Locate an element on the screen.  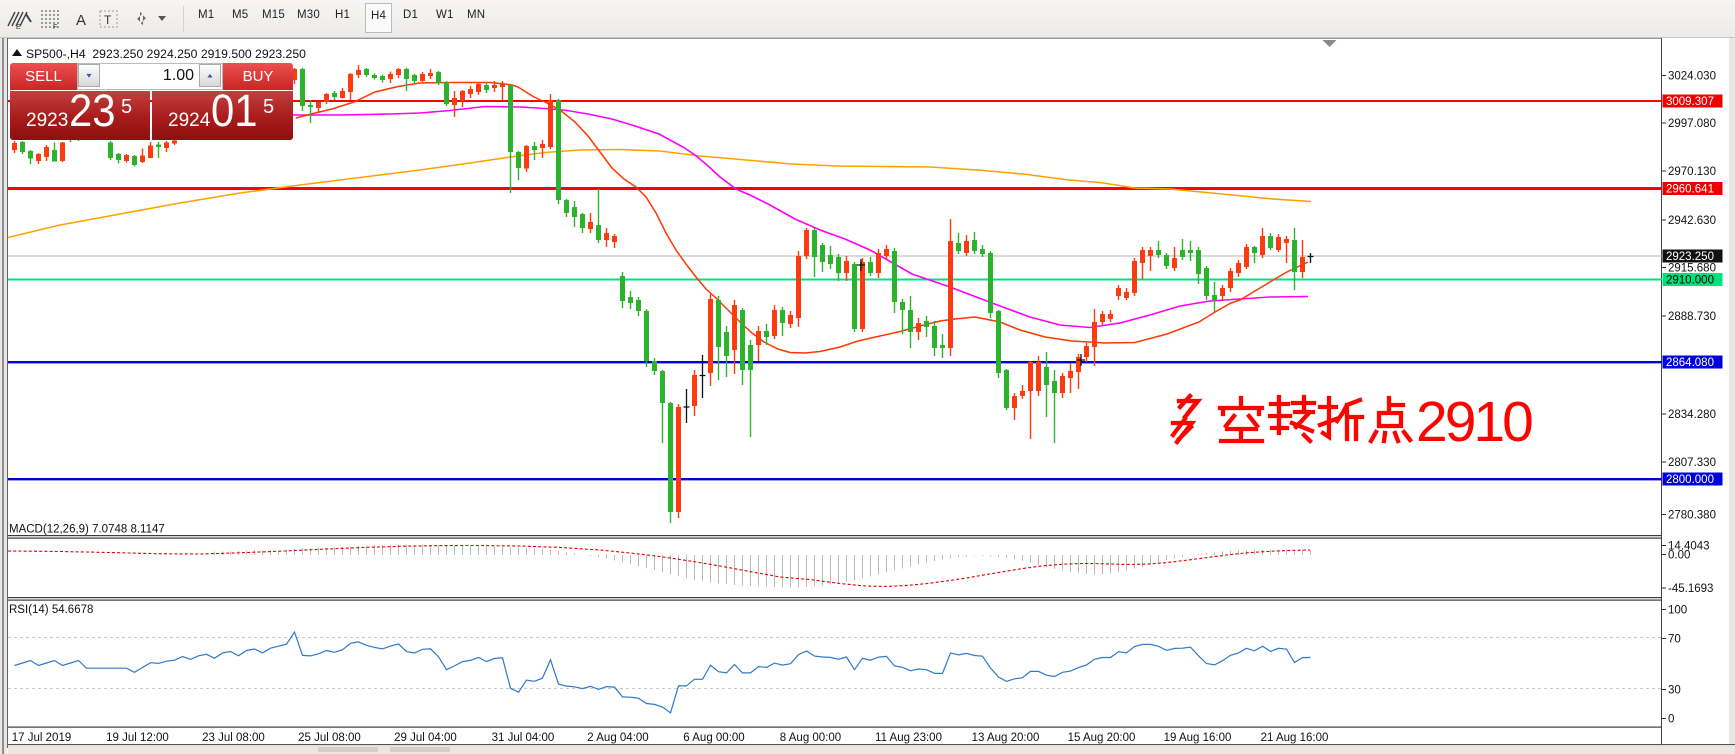
svg-text: 2864.080 is located at coordinates (1690, 363).